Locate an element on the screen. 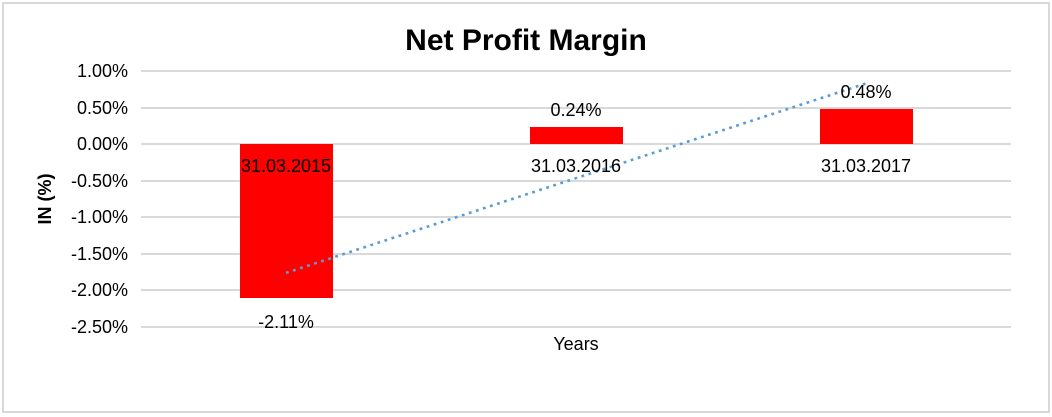 Image resolution: width=1052 pixels, height=417 pixels. data-label: 0.24% is located at coordinates (576, 109).